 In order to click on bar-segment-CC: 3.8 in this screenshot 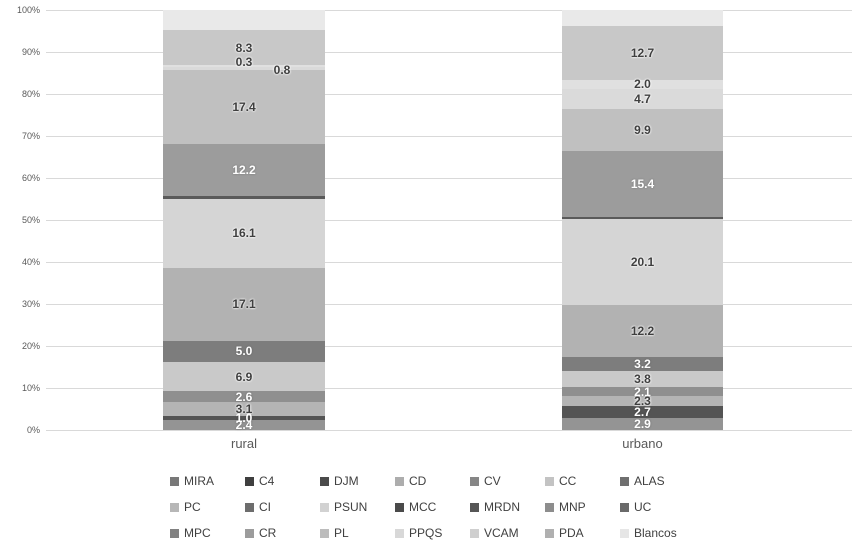, I will do `click(642, 379)`.